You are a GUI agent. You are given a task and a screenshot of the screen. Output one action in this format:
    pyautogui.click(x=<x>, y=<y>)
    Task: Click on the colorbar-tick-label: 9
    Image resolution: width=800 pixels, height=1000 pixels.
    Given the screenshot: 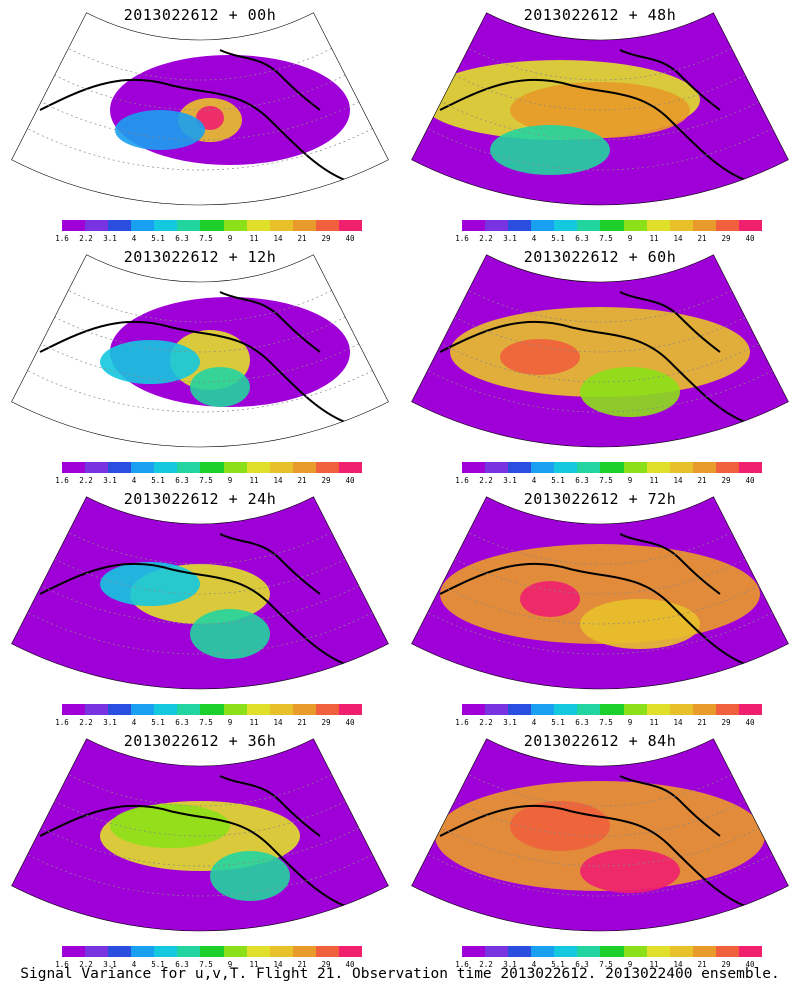 What is the action you would take?
    pyautogui.click(x=630, y=722)
    